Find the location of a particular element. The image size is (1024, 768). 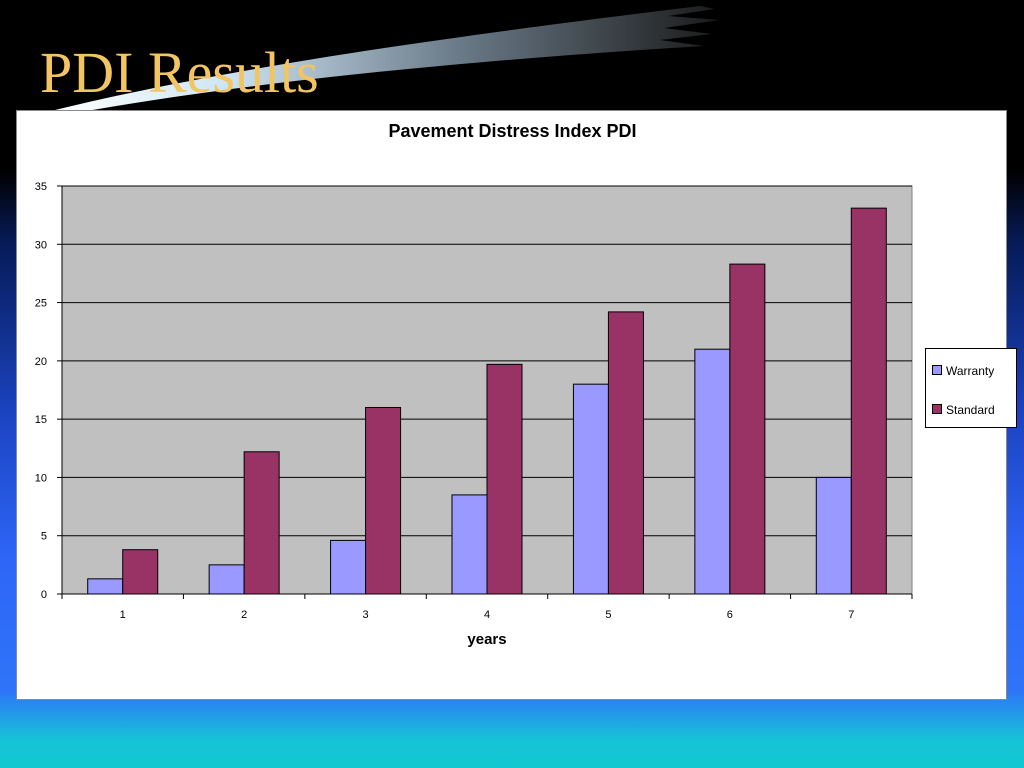

y-tick-label: 0 is located at coordinates (44, 595).